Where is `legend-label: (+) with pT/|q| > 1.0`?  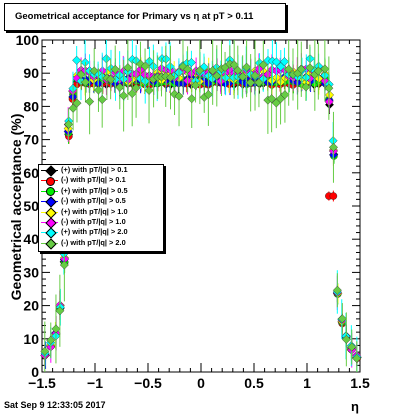 legend-label: (+) with pT/|q| > 1.0 is located at coordinates (94, 211).